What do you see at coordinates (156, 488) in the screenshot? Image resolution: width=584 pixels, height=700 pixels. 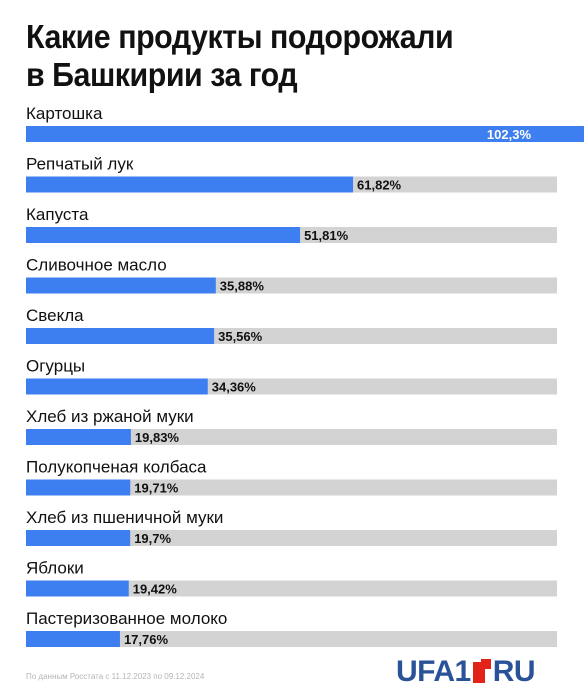 I see `value-label: 19,71%` at bounding box center [156, 488].